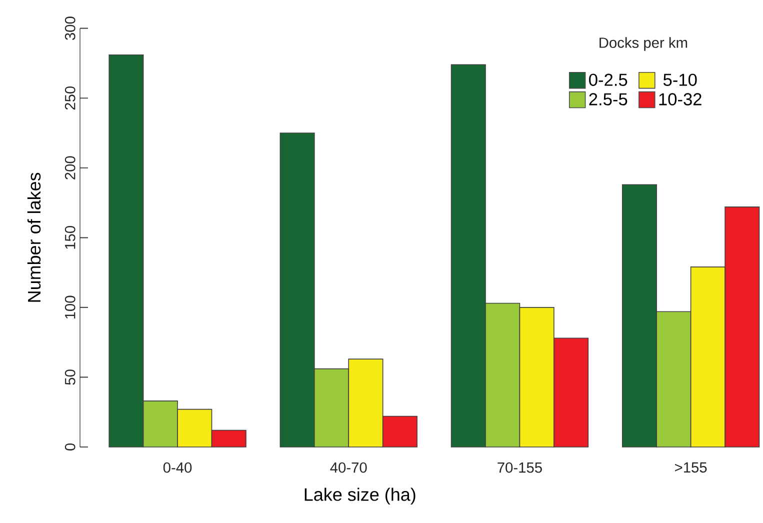 Image resolution: width=763 pixels, height=523 pixels. Describe the element at coordinates (70, 377) in the screenshot. I see `y-tick-label: 50` at that location.